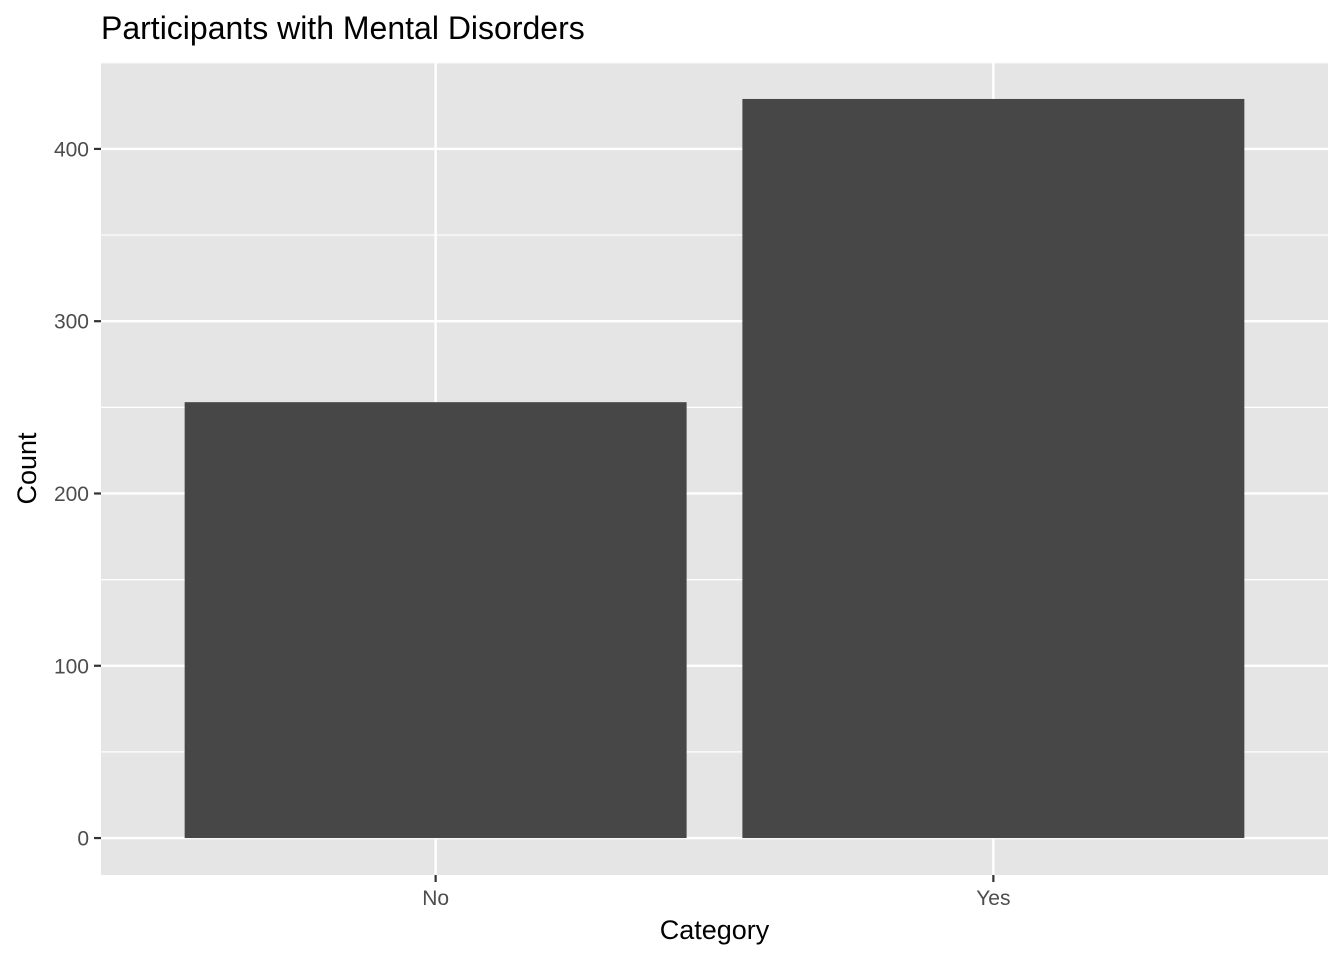 This screenshot has height=960, width=1344. Describe the element at coordinates (343, 28) in the screenshot. I see `chart-title: Participants with Mental Disorders` at that location.